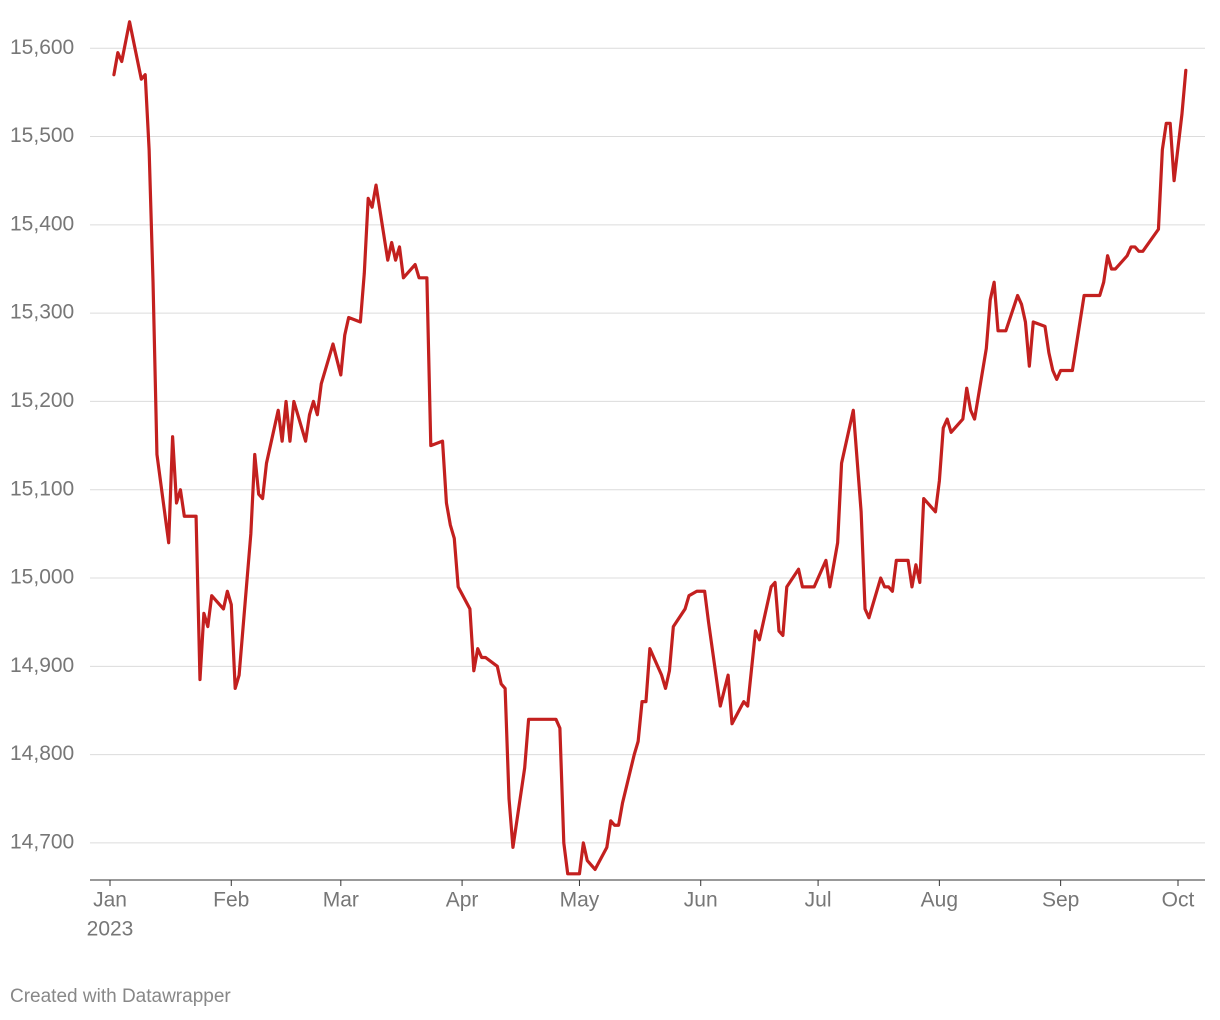 The width and height of the screenshot is (1220, 1020). What do you see at coordinates (42, 47) in the screenshot?
I see `y-tick-label: 15,600` at bounding box center [42, 47].